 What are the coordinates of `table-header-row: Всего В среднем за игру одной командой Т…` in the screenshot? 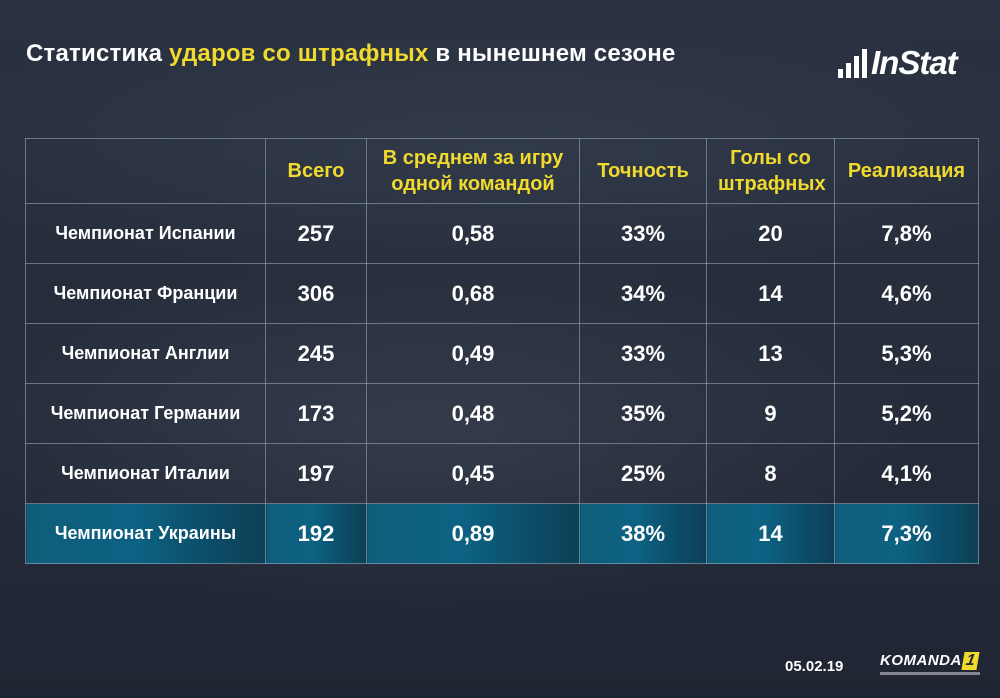 It's located at (502, 171).